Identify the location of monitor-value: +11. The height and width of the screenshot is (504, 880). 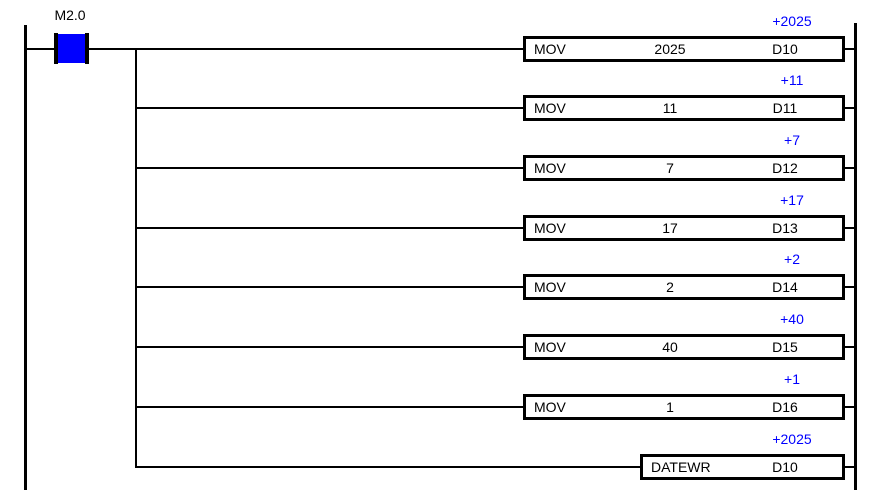
(792, 80).